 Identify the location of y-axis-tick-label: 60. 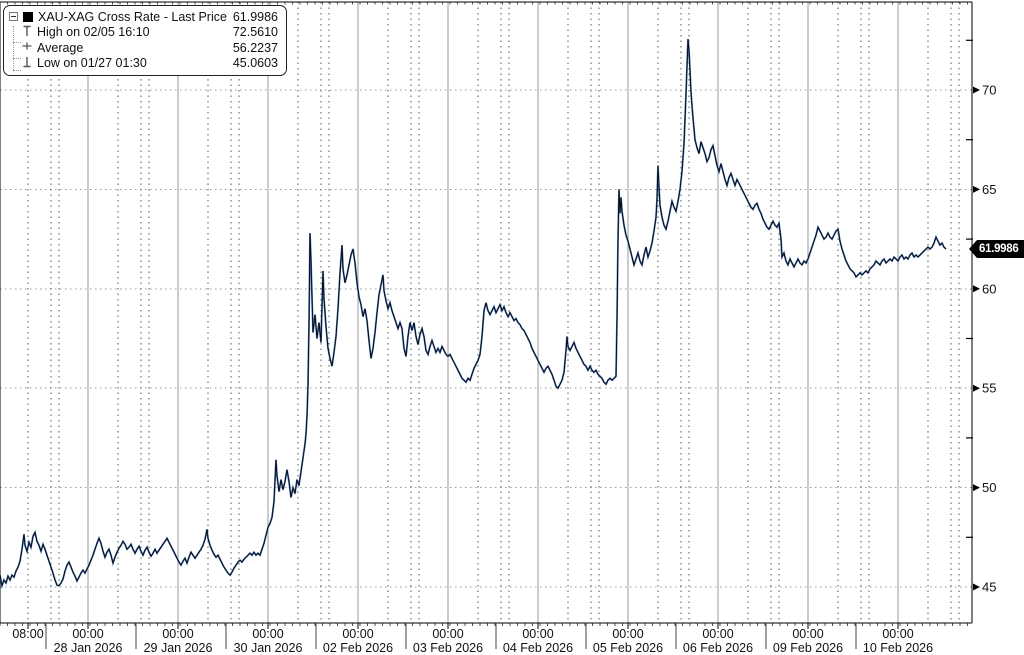
(989, 288).